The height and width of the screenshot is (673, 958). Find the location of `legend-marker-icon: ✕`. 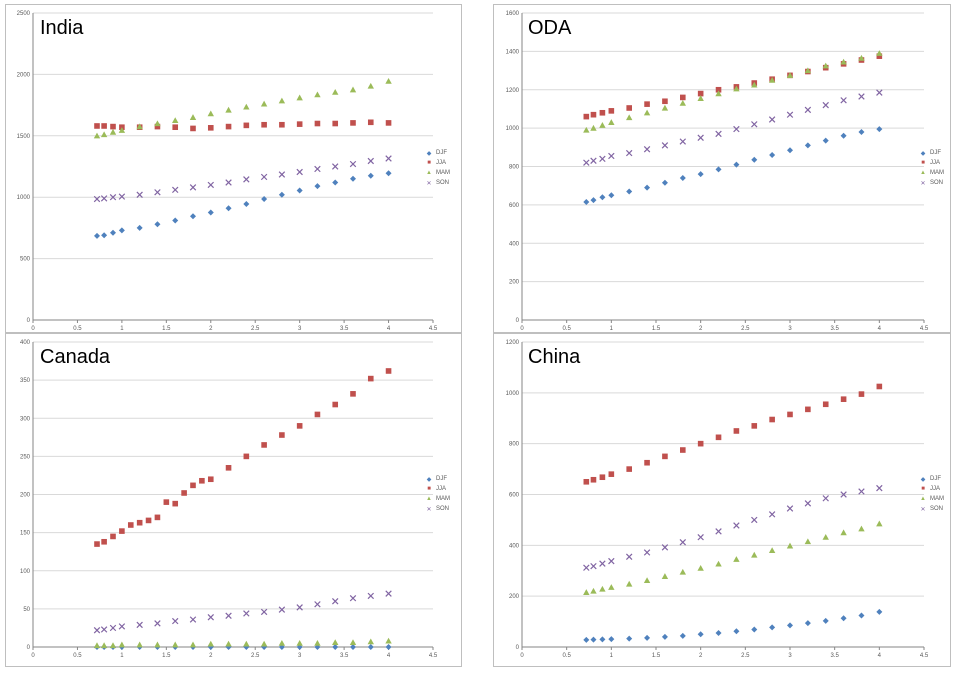

legend-marker-icon: ✕ is located at coordinates (429, 183).